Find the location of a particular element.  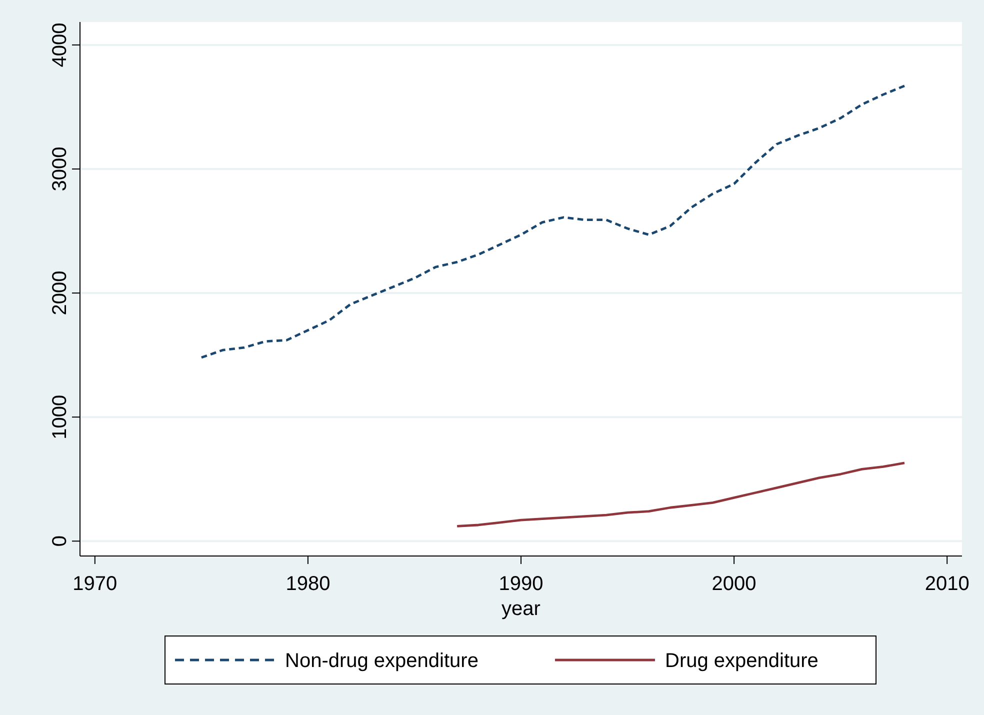

y-tick-label: 4000 is located at coordinates (60, 45).